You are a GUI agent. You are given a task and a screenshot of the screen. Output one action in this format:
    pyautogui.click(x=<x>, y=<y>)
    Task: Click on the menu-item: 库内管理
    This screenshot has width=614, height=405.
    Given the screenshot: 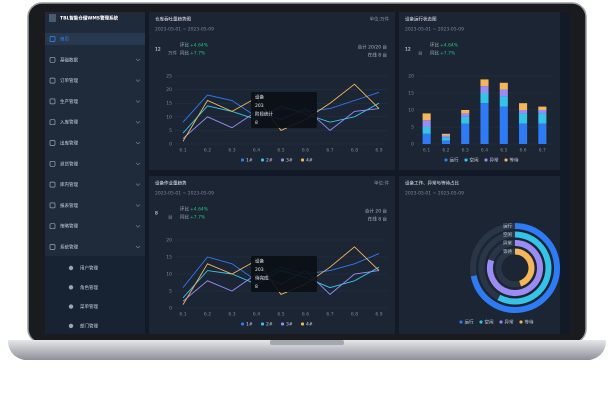 What is the action you would take?
    pyautogui.click(x=69, y=184)
    